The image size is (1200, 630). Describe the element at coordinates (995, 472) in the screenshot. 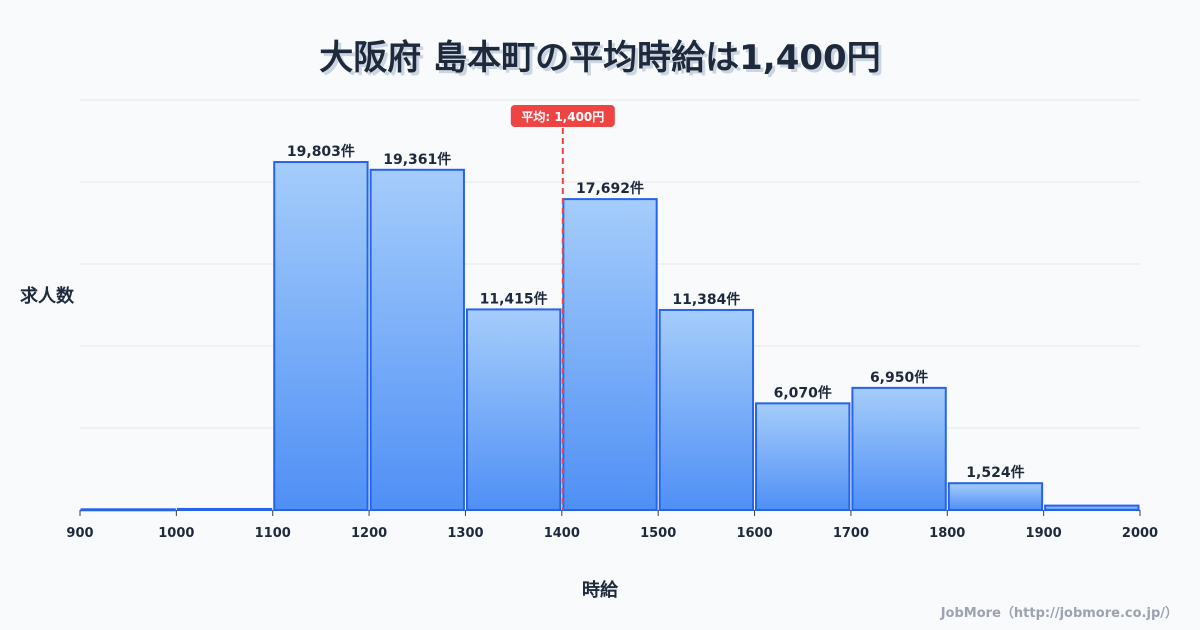

I see `bar-data-label: 1,524件` at that location.